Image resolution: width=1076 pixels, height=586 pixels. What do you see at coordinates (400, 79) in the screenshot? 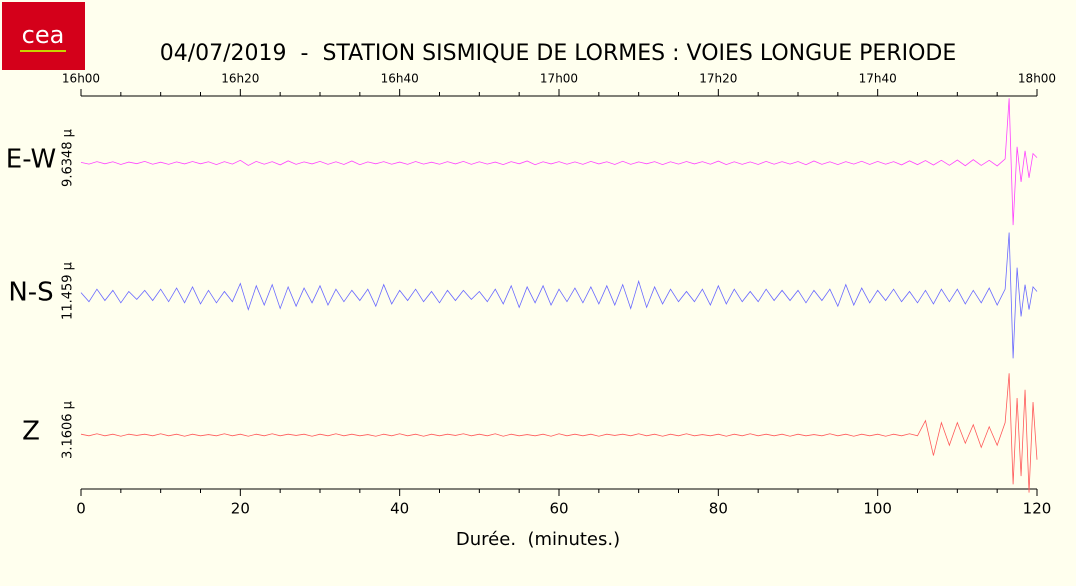
I see `x2-tick-label: 16h40` at bounding box center [400, 79].